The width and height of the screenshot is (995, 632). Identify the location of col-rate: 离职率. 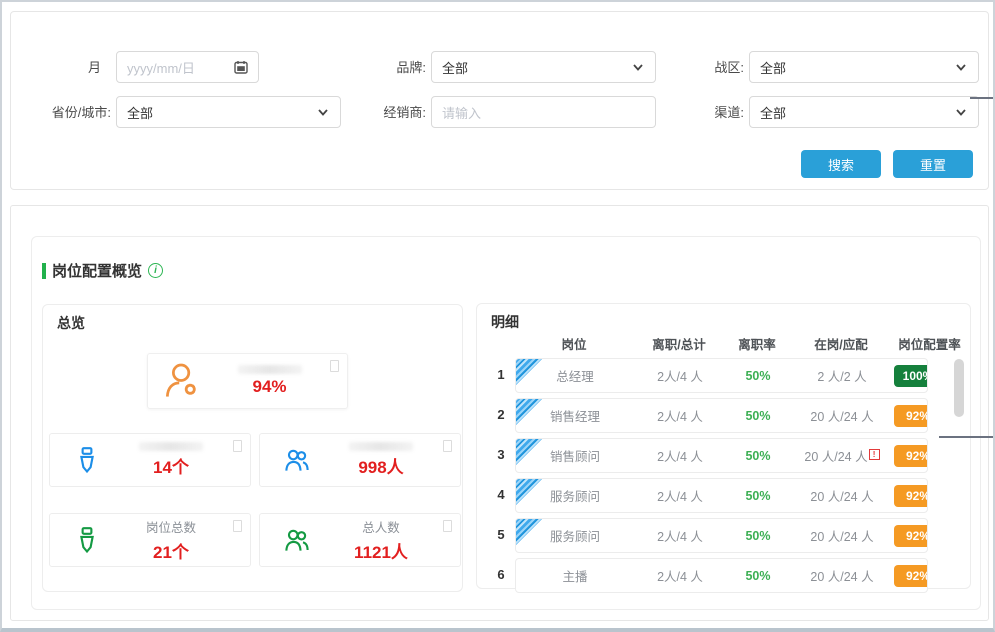
(757, 345).